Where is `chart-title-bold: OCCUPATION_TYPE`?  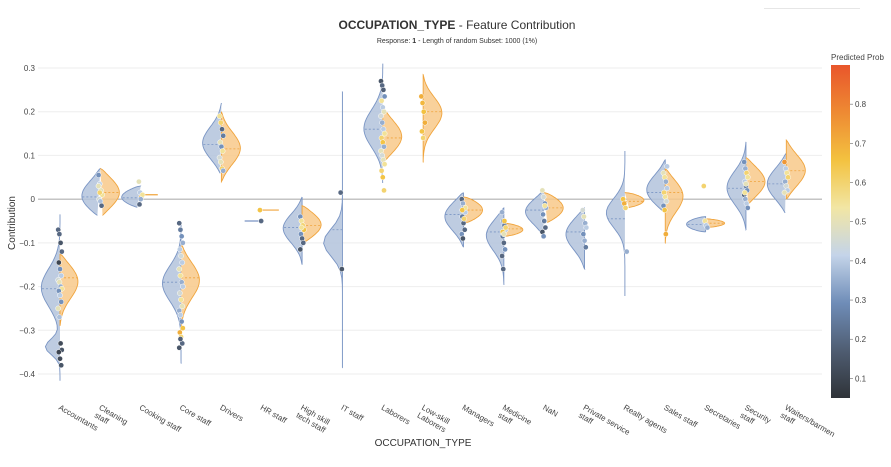
chart-title-bold: OCCUPATION_TYPE is located at coordinates (397, 25).